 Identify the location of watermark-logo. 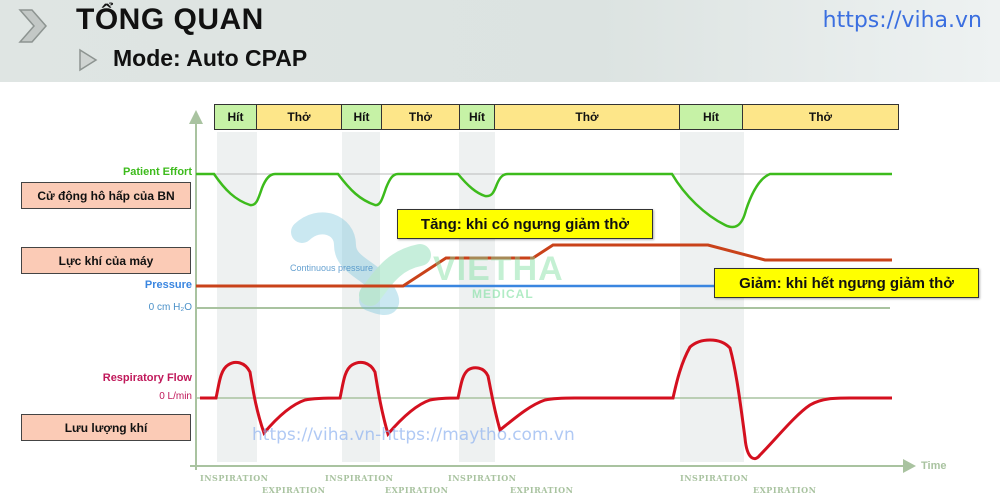
(361, 263).